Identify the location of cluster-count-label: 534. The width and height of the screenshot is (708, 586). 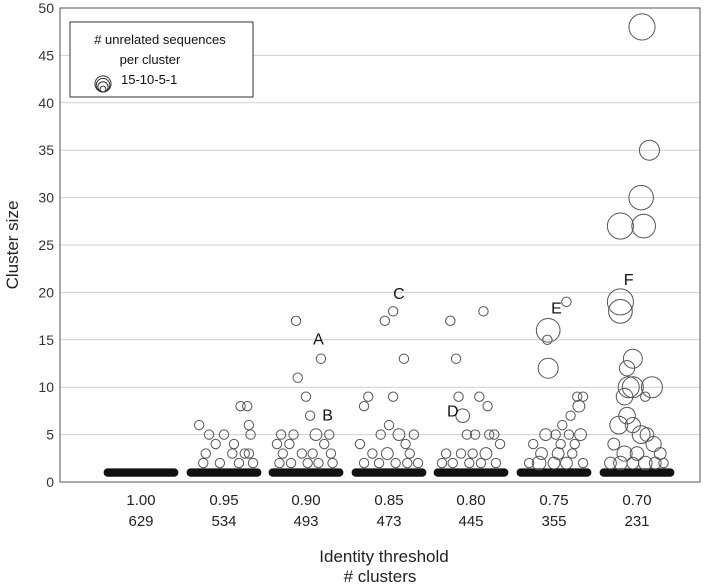
(223, 521).